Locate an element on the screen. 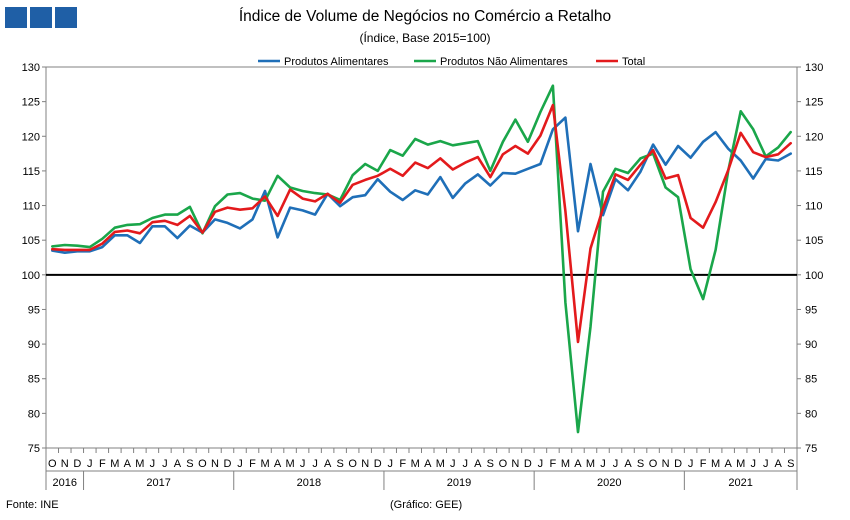 The height and width of the screenshot is (520, 850). y-tick-label-left: 95 is located at coordinates (34, 310).